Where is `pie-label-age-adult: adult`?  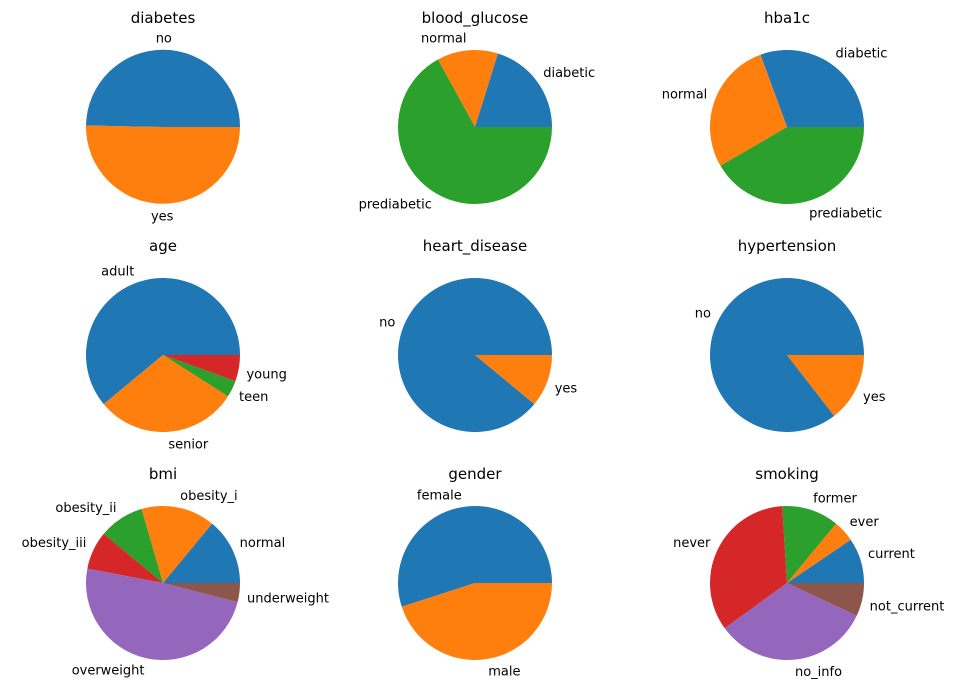
pie-label-age-adult: adult is located at coordinates (117, 271).